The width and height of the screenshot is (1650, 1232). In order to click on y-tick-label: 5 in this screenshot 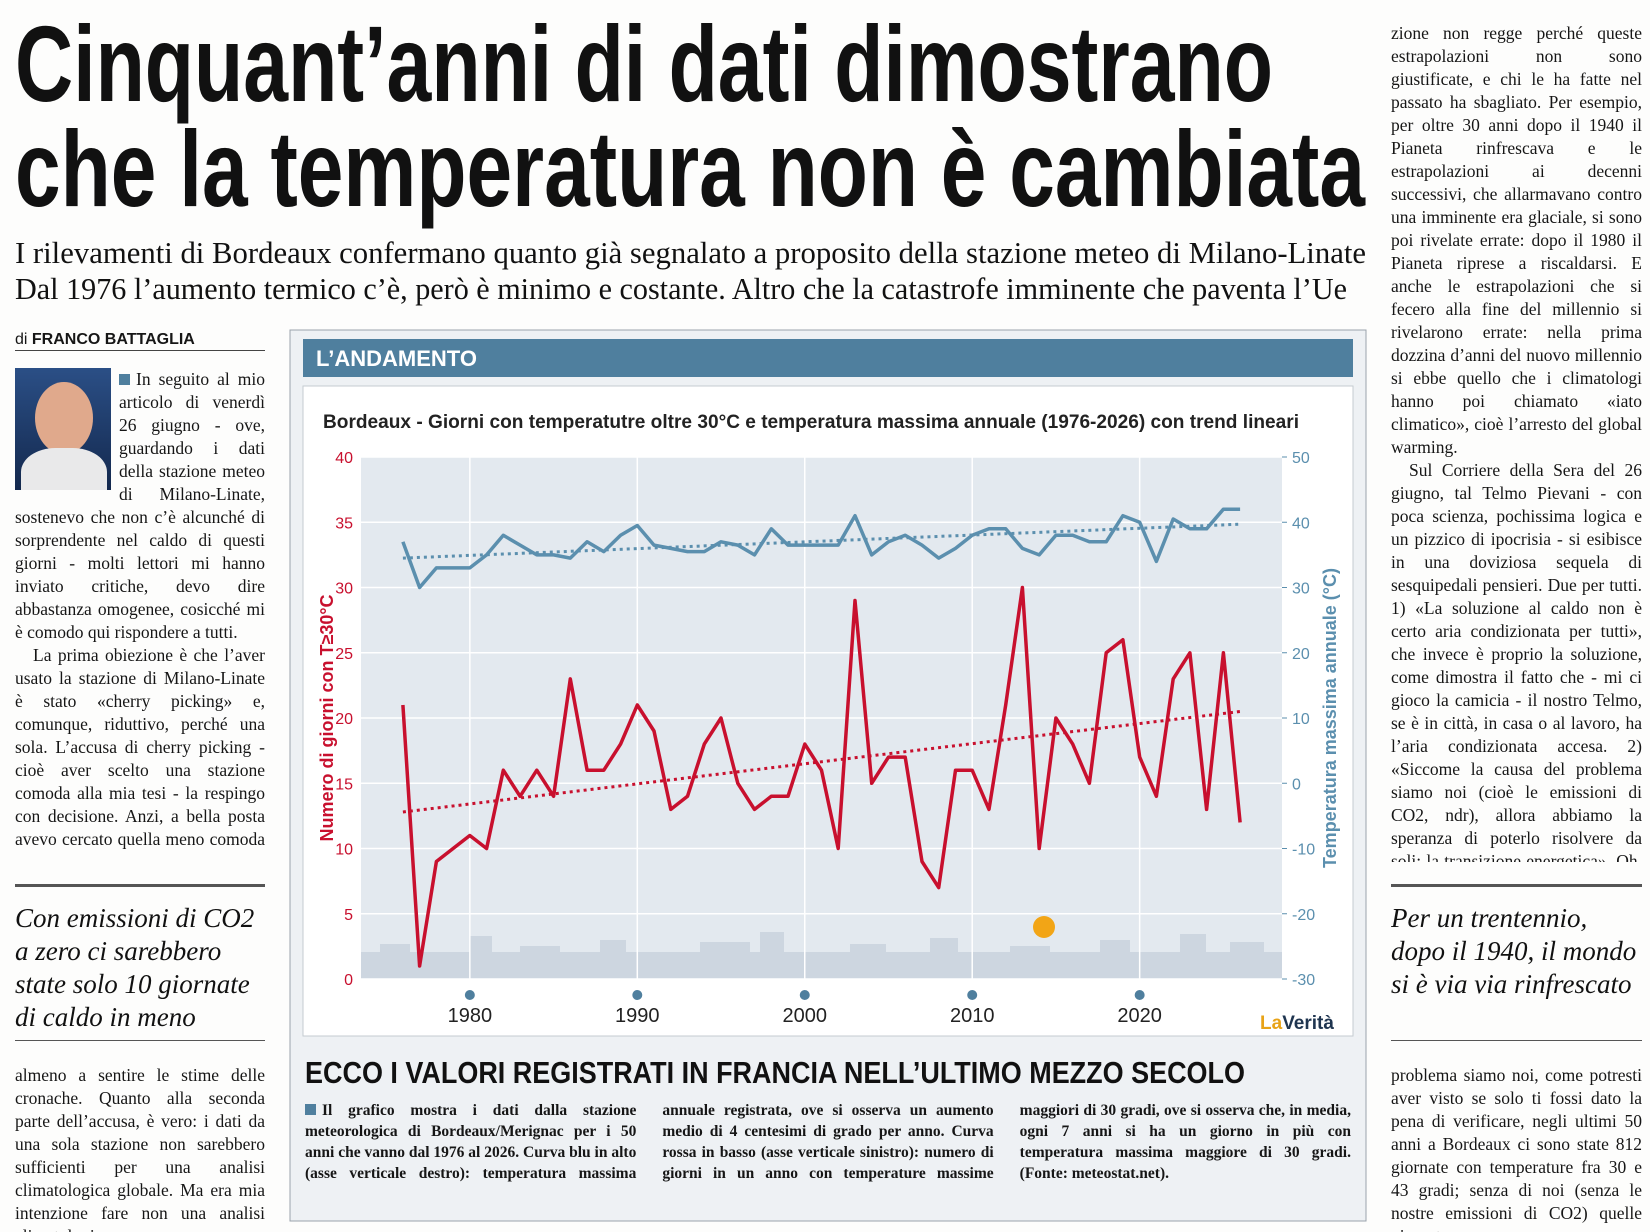, I will do `click(348, 915)`.